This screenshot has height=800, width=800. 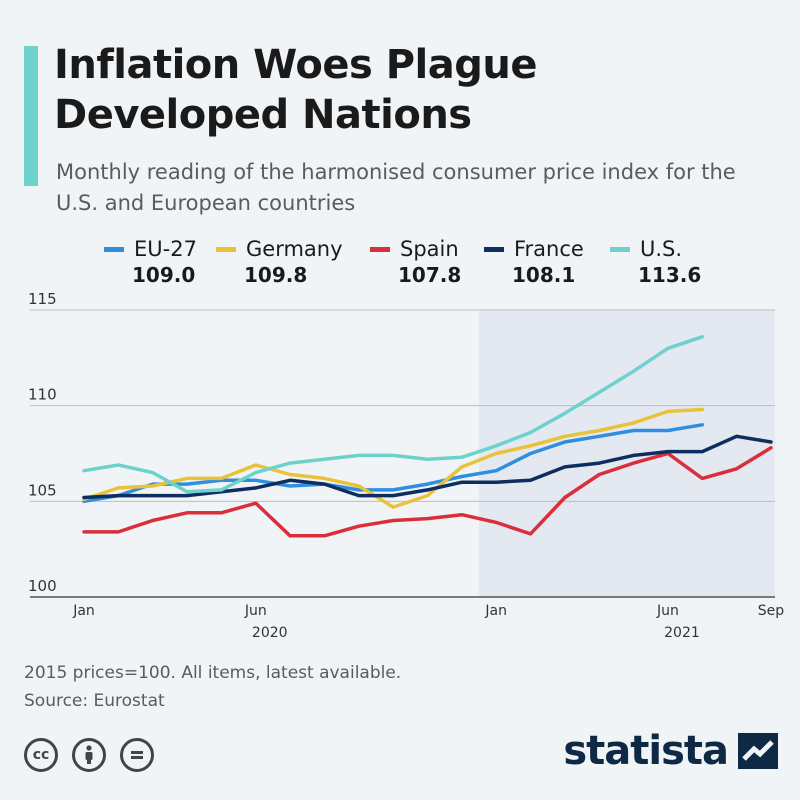 What do you see at coordinates (276, 275) in the screenshot?
I see `legend-value: 109.8` at bounding box center [276, 275].